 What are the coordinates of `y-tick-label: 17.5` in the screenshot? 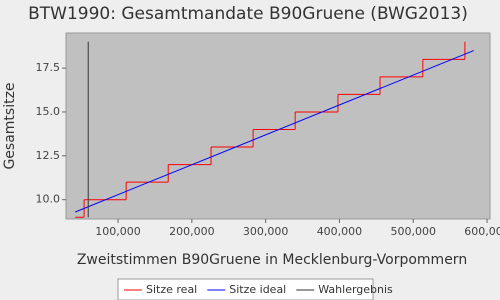 It's located at (48, 67).